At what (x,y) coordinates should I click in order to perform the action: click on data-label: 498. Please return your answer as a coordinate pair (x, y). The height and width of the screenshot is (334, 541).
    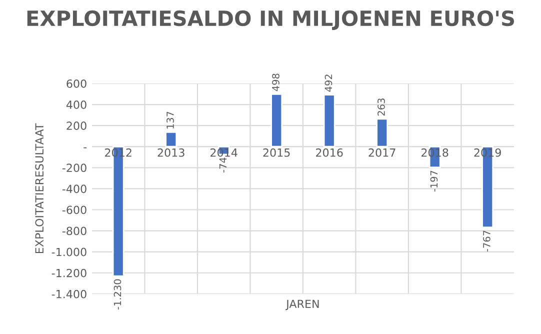
    Looking at the image, I should click on (276, 83).